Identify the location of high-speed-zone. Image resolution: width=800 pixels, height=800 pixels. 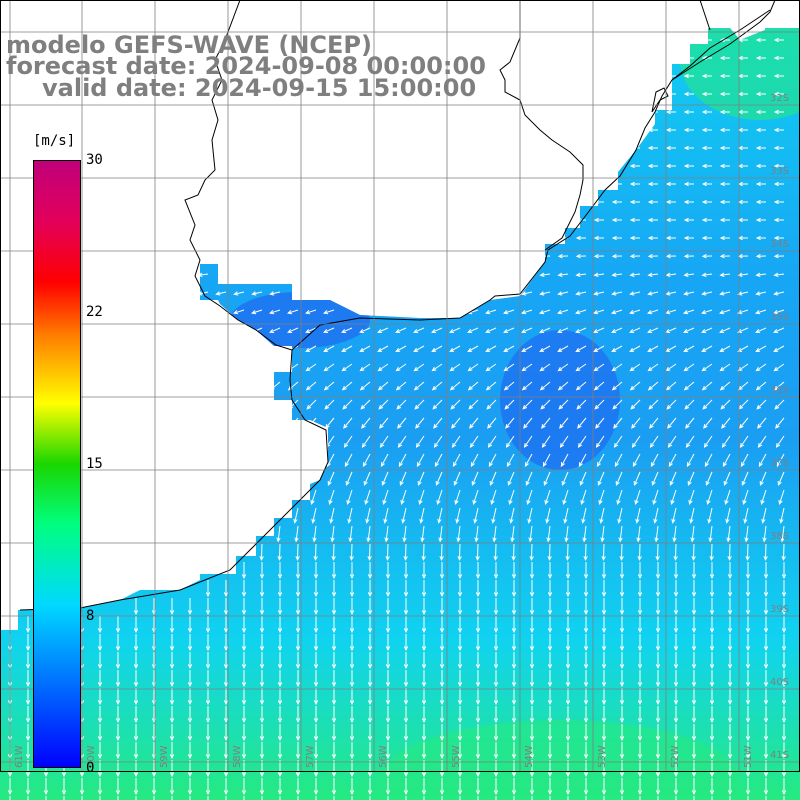
(560, 760).